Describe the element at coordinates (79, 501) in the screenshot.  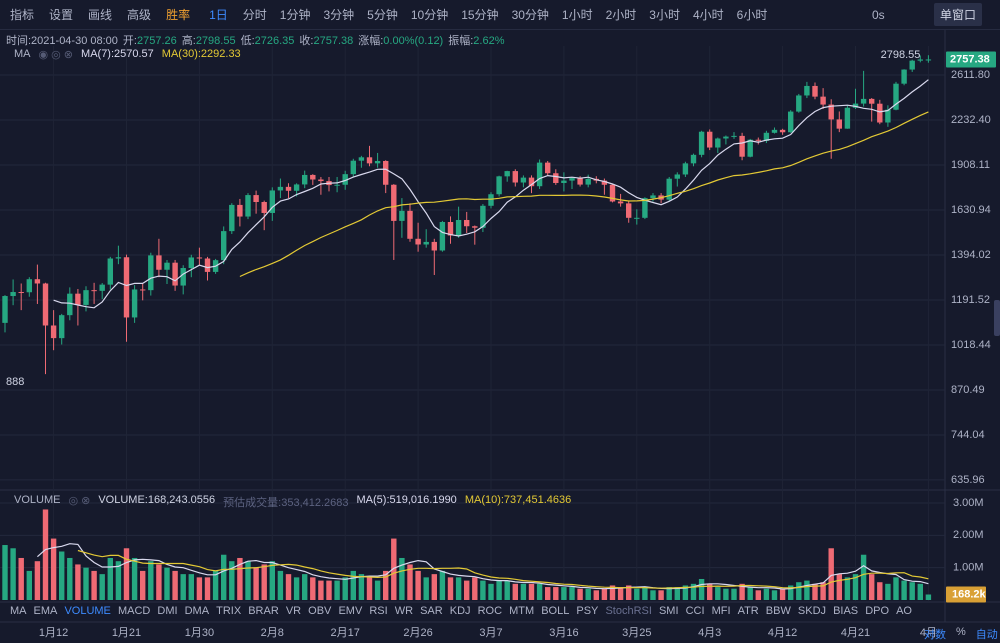
I see `icons: ◎ ⊗` at that location.